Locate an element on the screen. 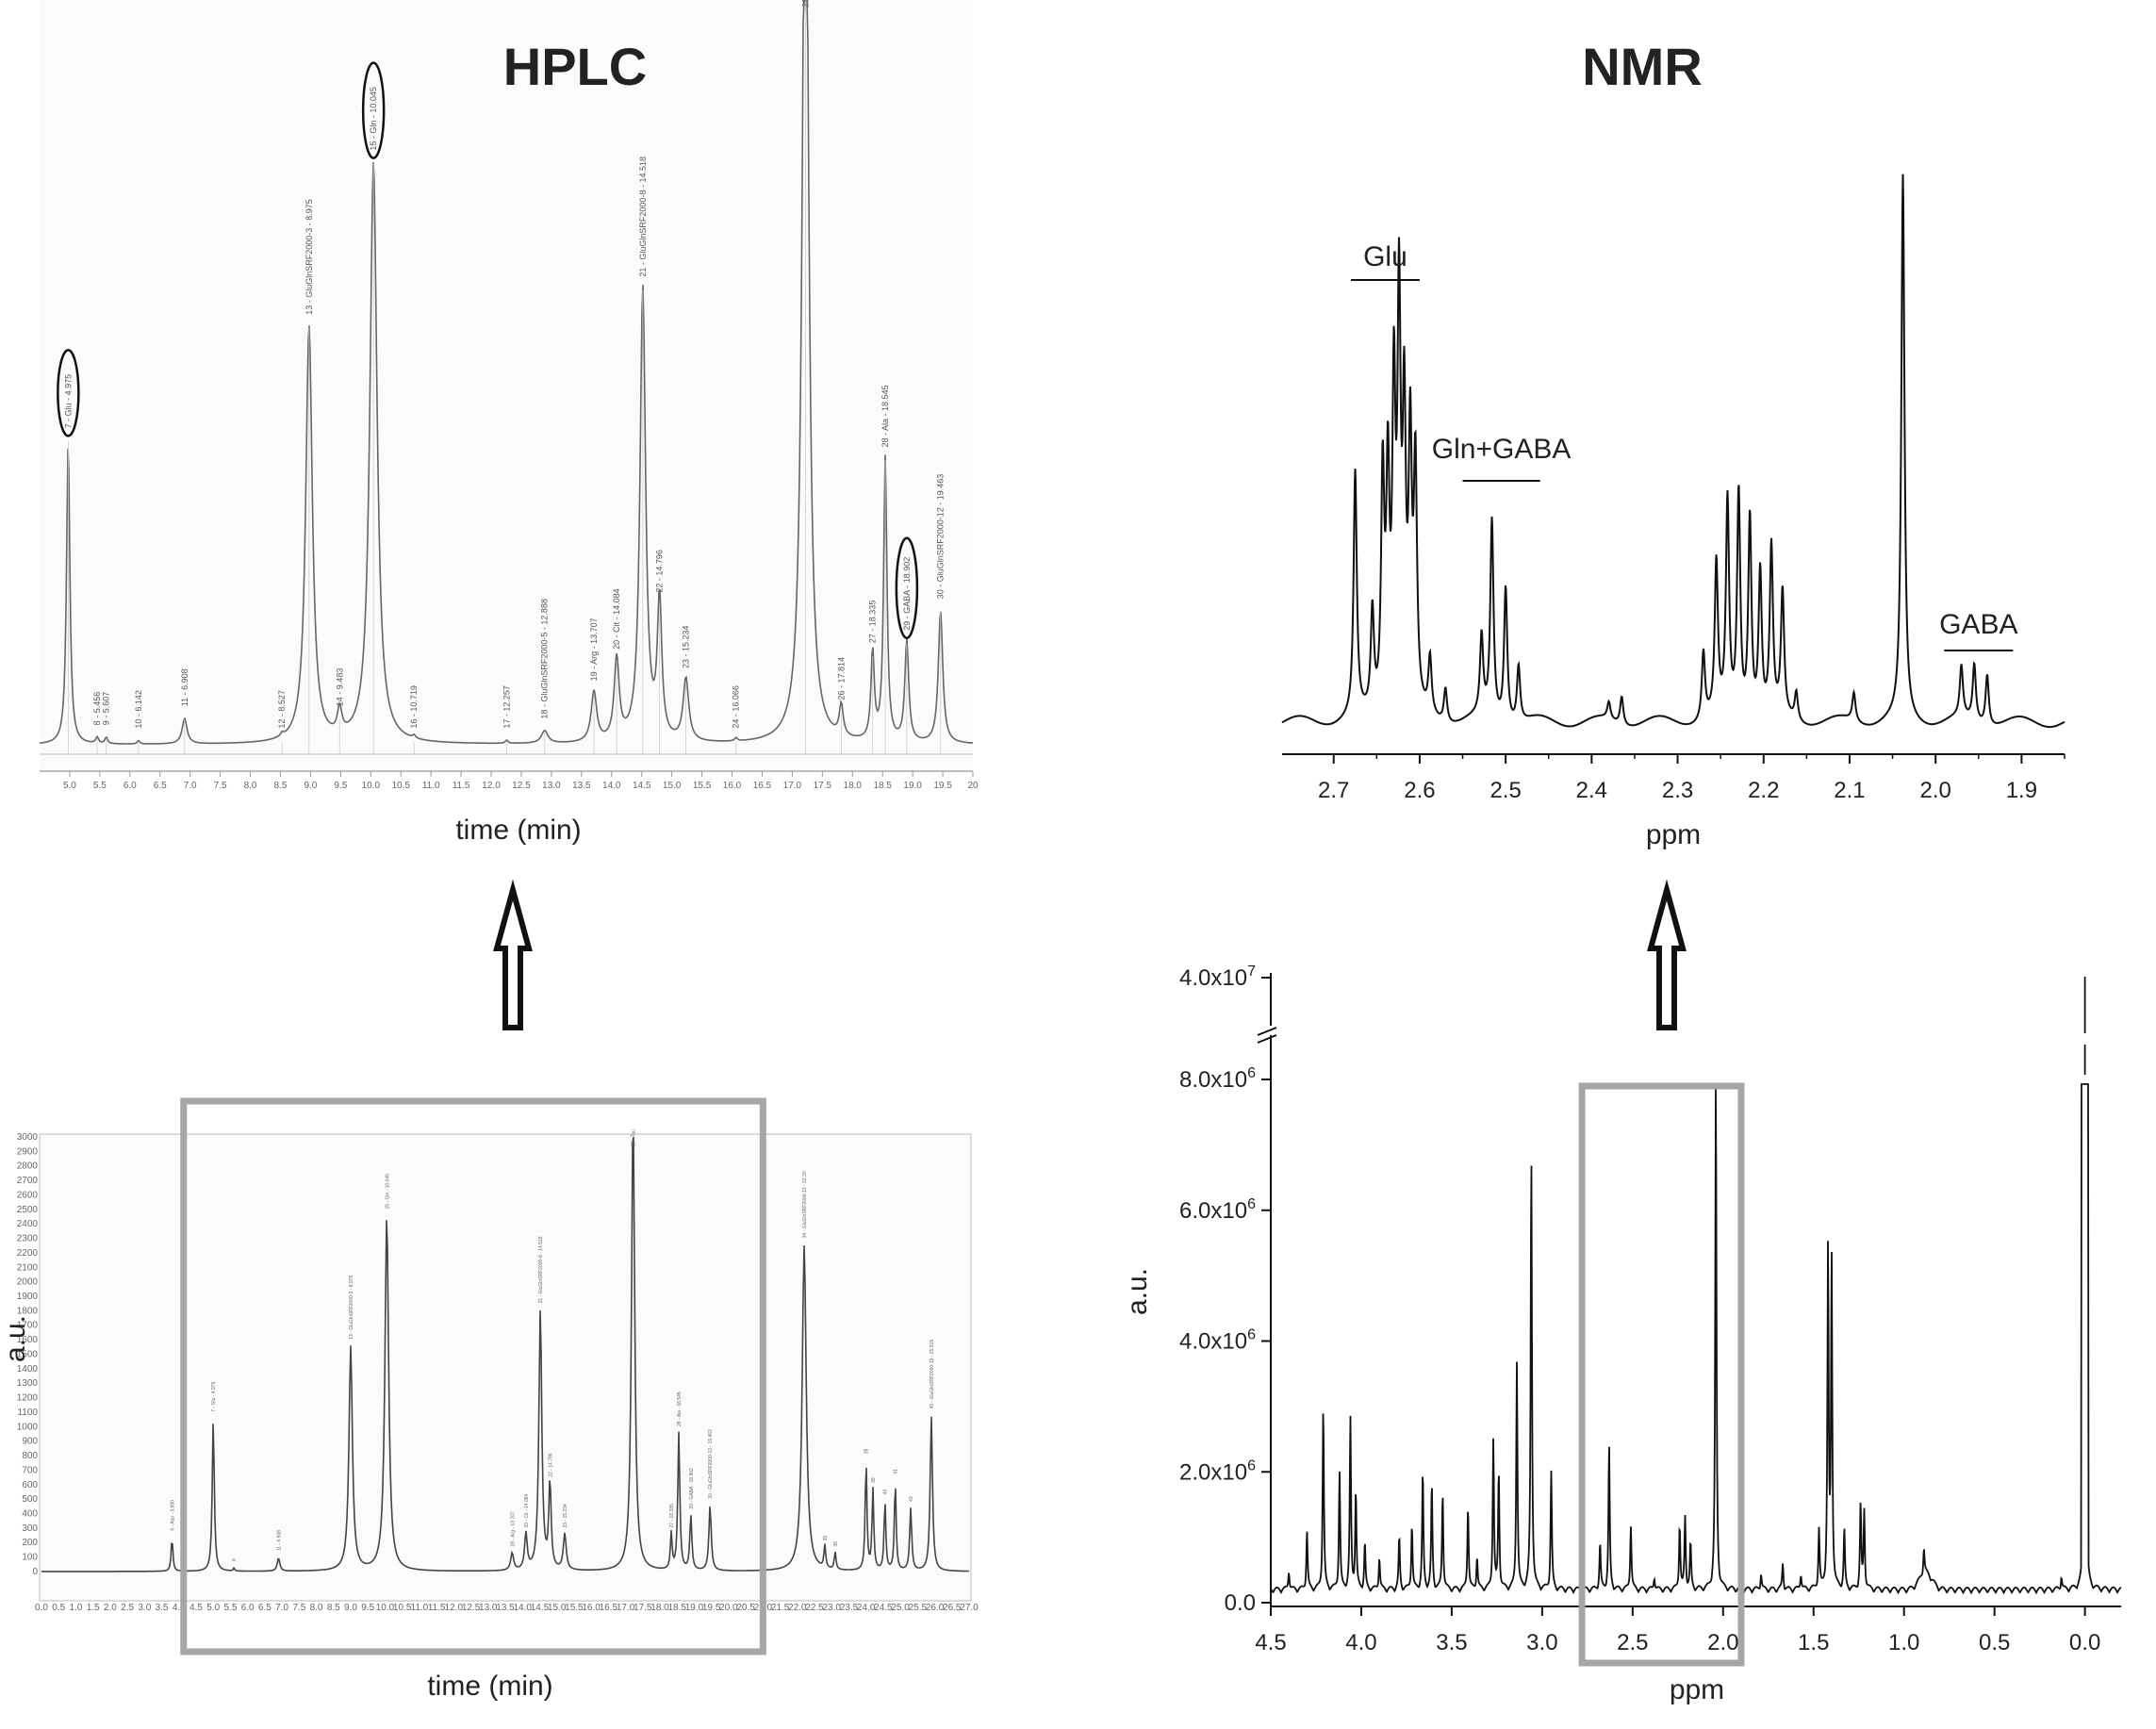 The image size is (2156, 1729). hplc-zoom-x-tick-label: 16.5 is located at coordinates (762, 786).